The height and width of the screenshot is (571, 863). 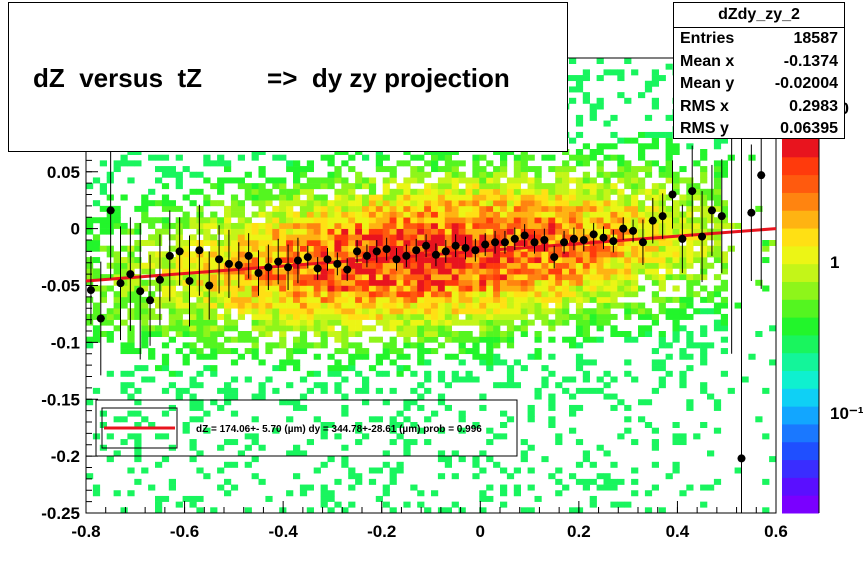 I want to click on y-tick-label: -0.25, so click(x=60, y=513).